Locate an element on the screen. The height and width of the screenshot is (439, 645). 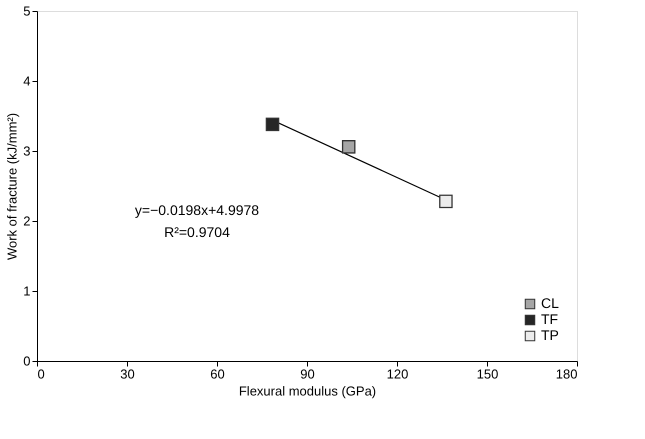
legend-label: TF is located at coordinates (549, 319).